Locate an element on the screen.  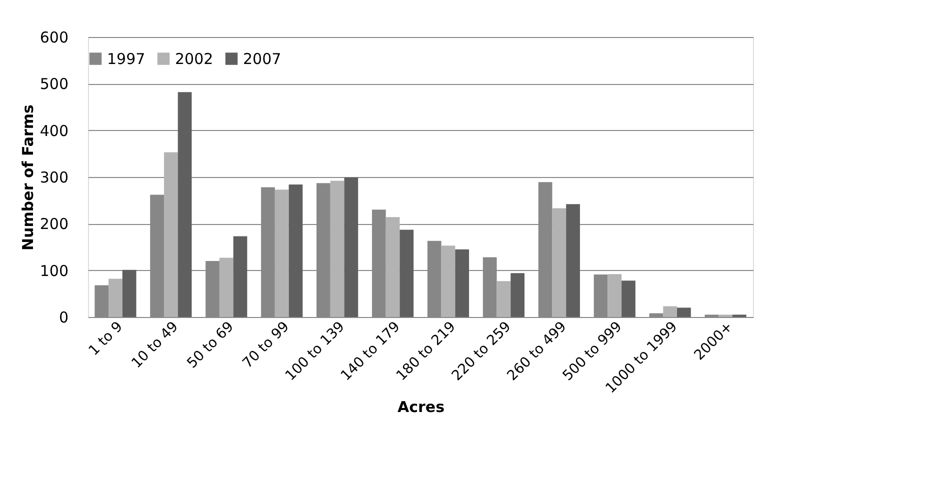
x-axis-title: Acres is located at coordinates (421, 407).